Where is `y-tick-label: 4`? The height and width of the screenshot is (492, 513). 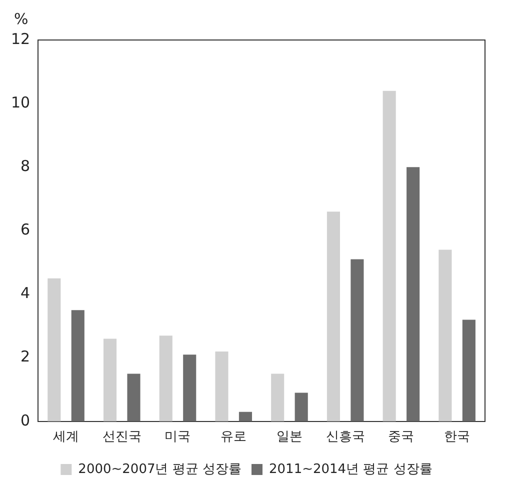 y-tick-label: 4 is located at coordinates (25, 293).